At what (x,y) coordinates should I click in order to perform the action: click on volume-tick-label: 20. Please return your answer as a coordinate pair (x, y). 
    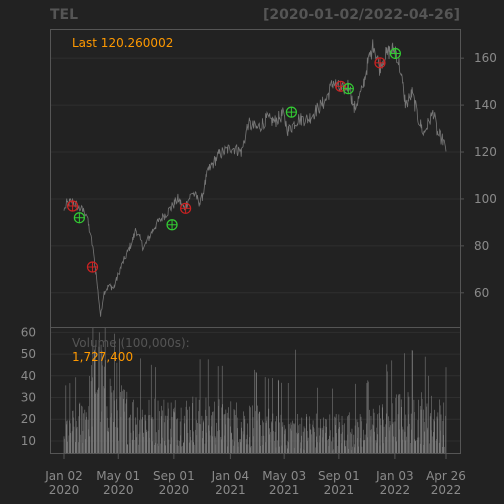
    Looking at the image, I should click on (28, 419).